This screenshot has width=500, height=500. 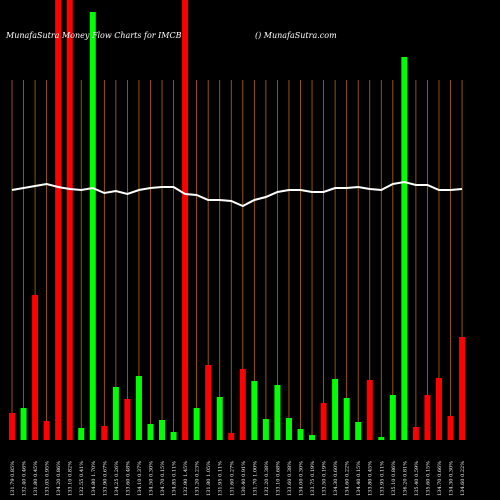 I want to click on x-tick-label: 132.55 0.41%, so click(x=82, y=478).